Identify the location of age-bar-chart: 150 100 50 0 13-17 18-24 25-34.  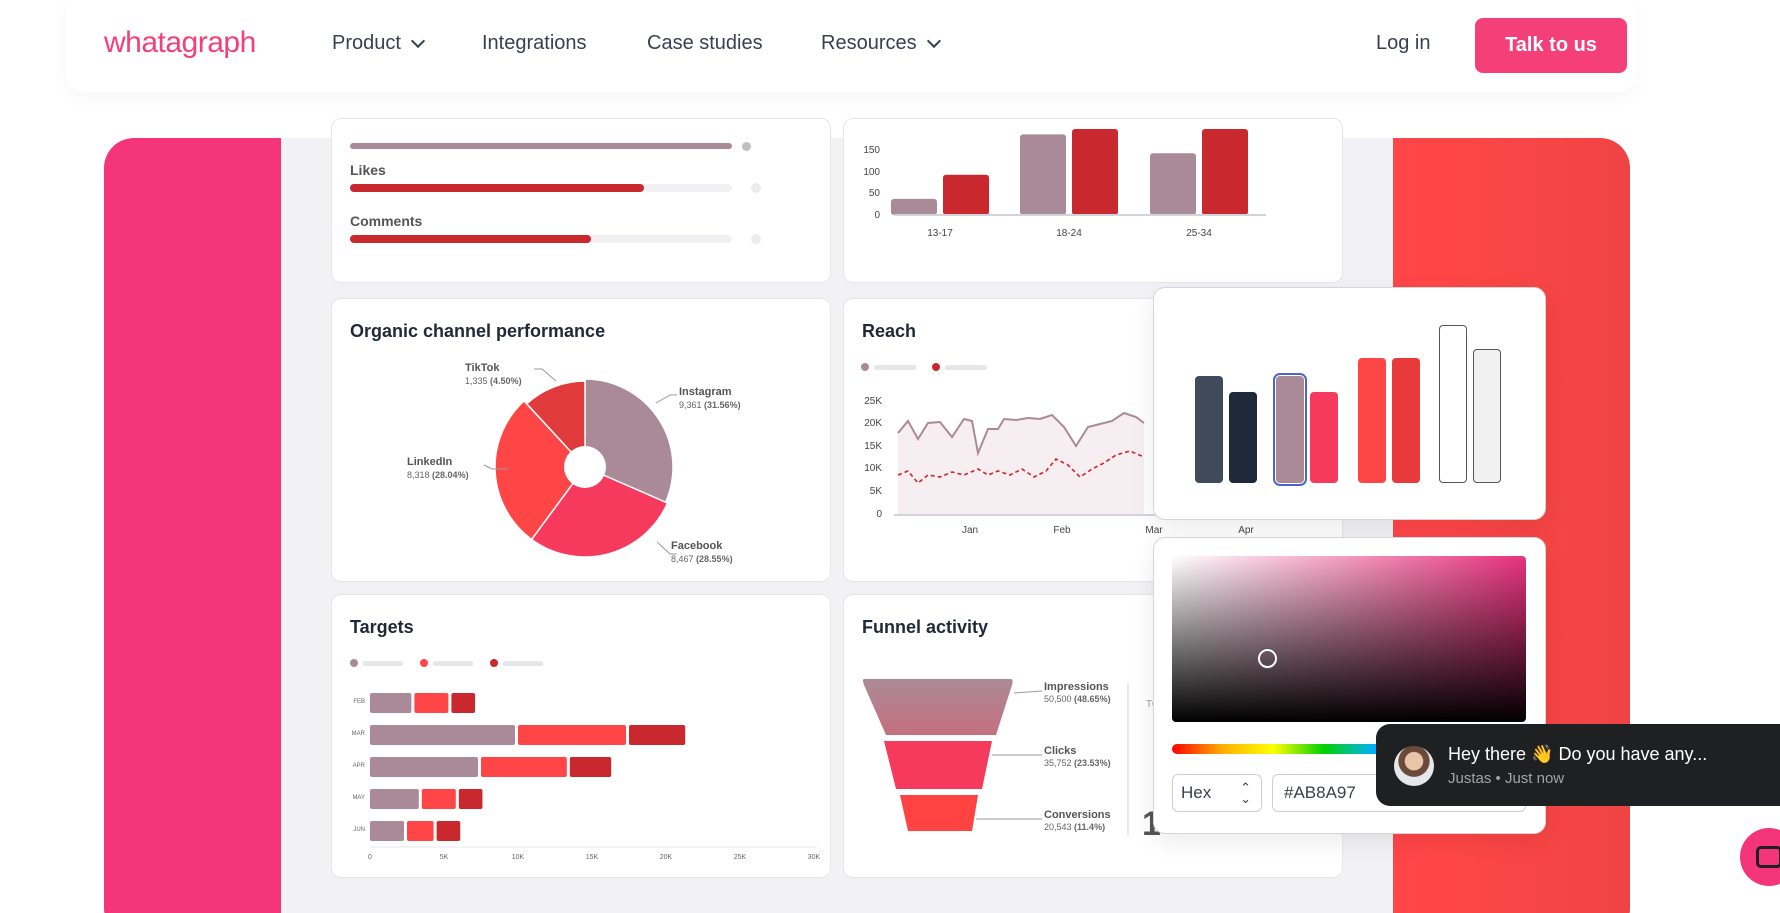
(1064, 184).